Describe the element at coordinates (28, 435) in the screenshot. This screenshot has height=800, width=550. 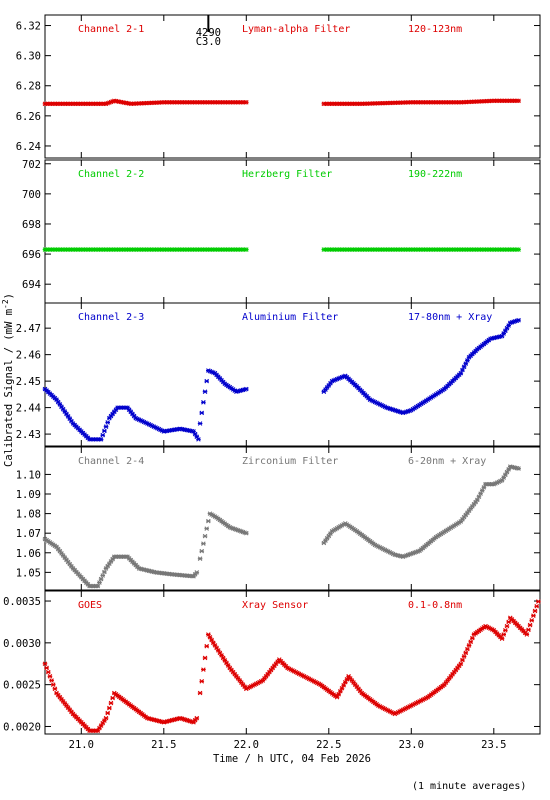
I see `panel-3-ytick-label: 2.43` at that location.